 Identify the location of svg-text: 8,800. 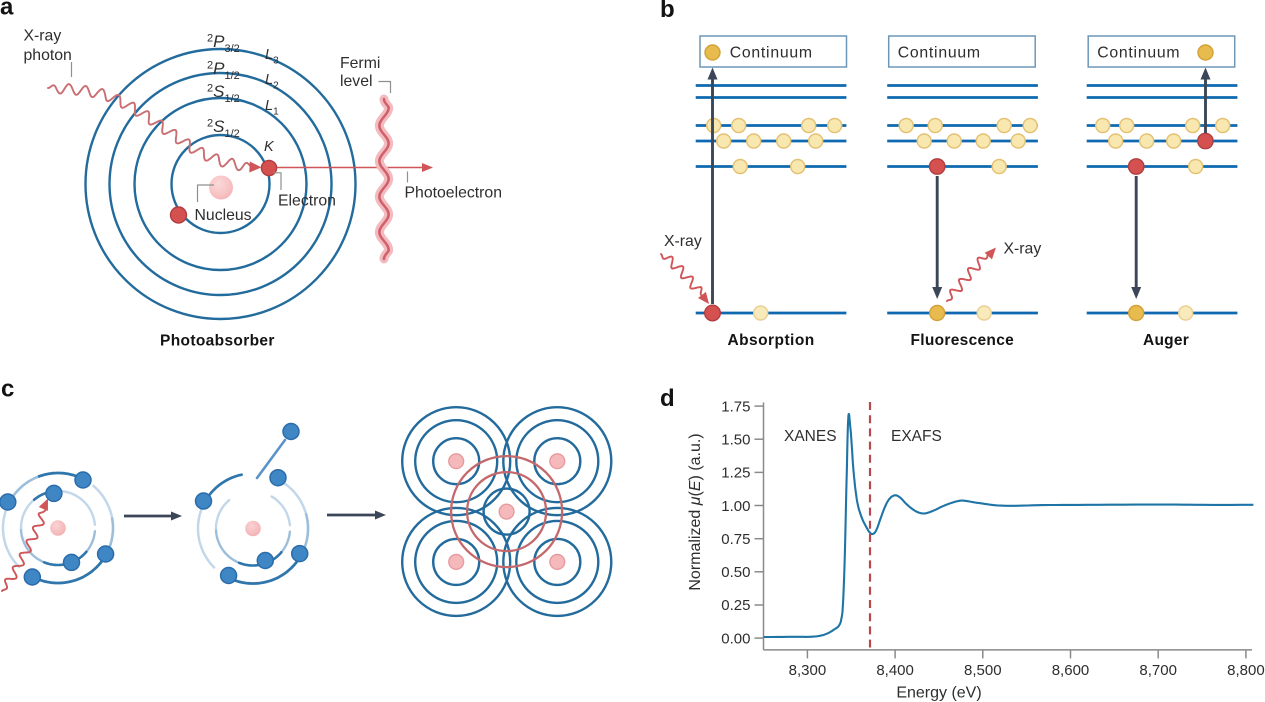
(1246, 670).